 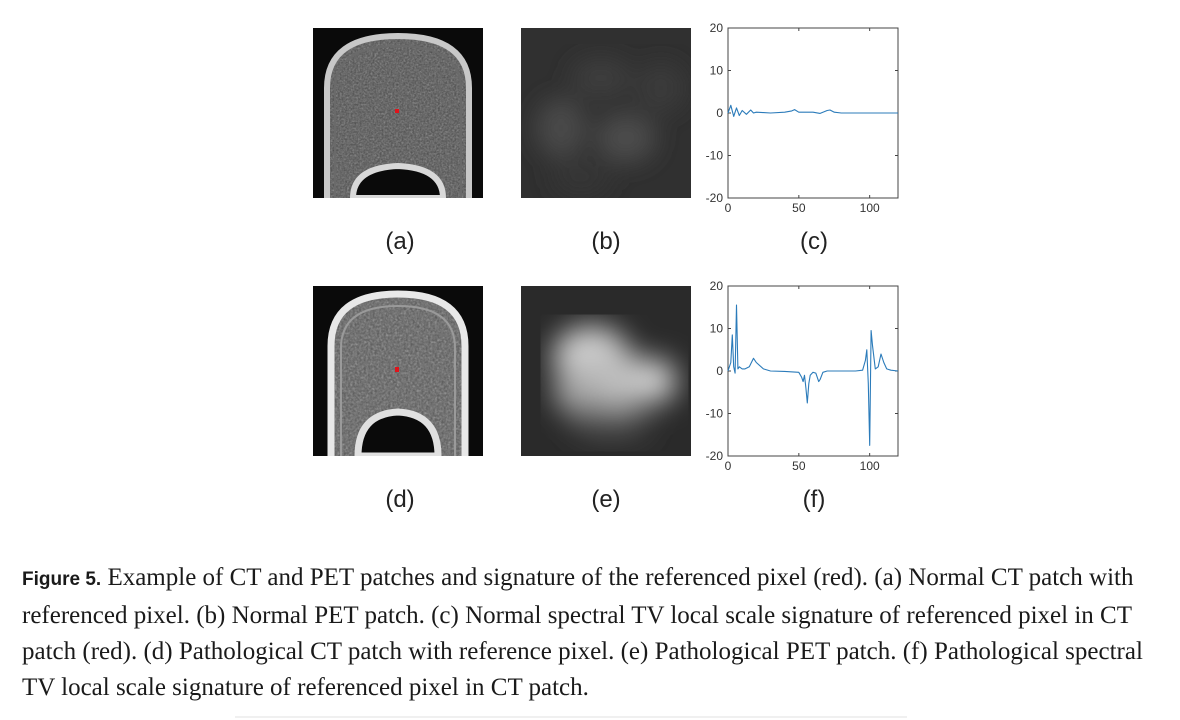 What do you see at coordinates (606, 499) in the screenshot?
I see `panel-label-e: (e)` at bounding box center [606, 499].